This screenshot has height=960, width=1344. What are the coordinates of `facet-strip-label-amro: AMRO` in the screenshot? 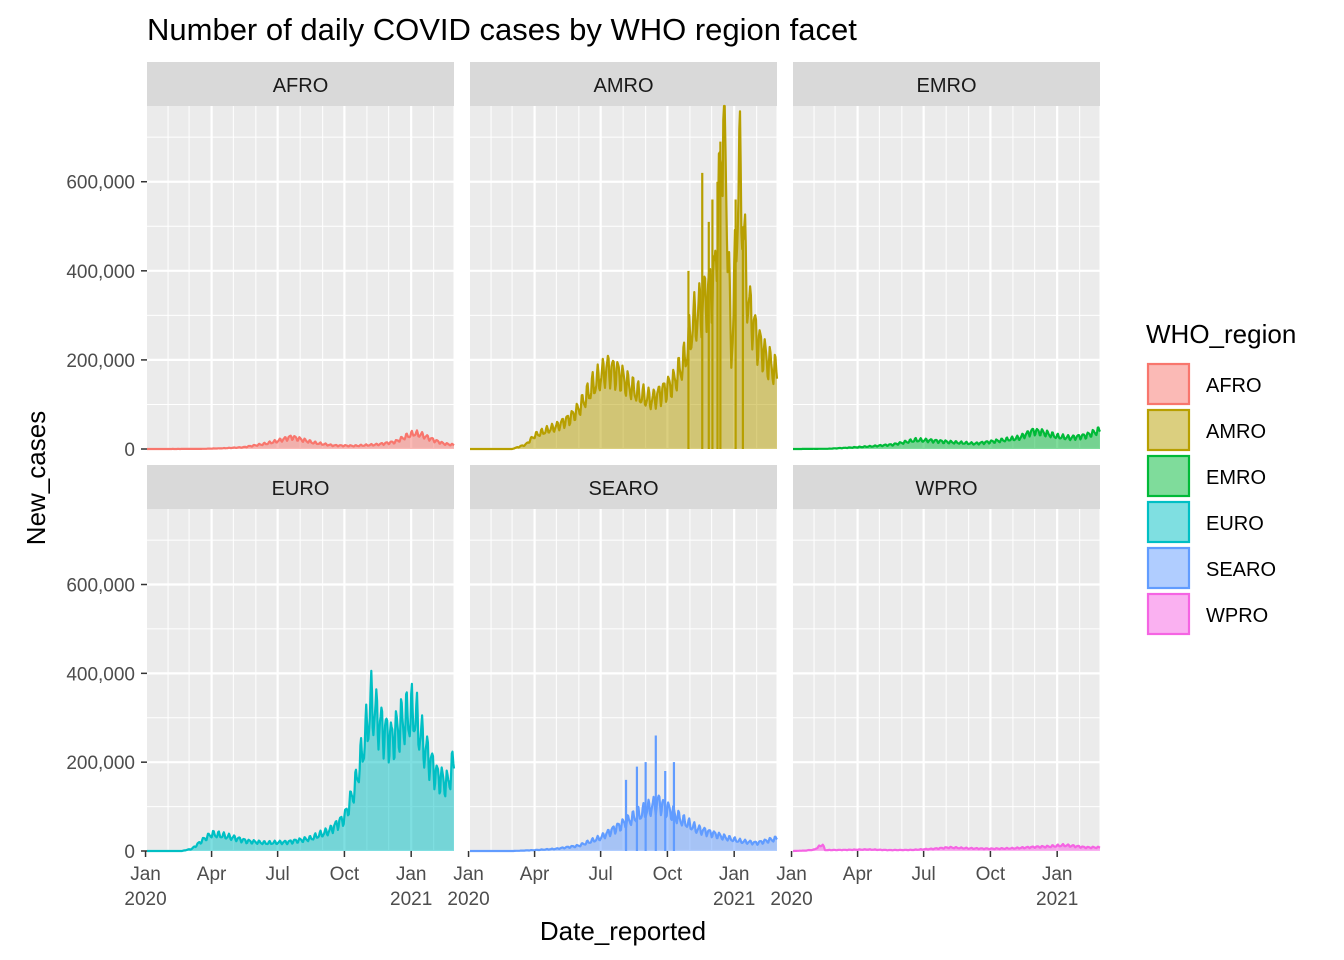 It's located at (624, 86).